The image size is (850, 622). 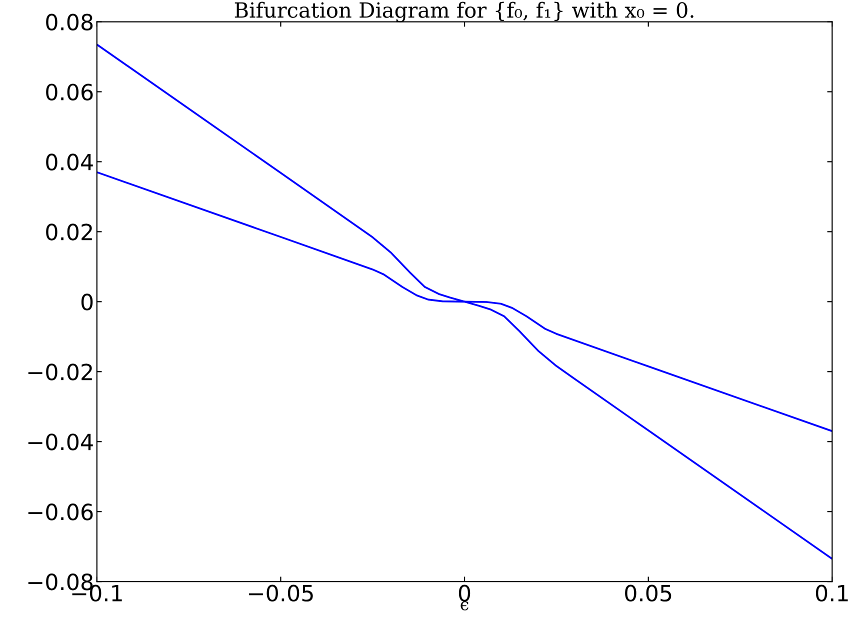 What do you see at coordinates (60, 372) in the screenshot?
I see `y-tick-label: −0.02` at bounding box center [60, 372].